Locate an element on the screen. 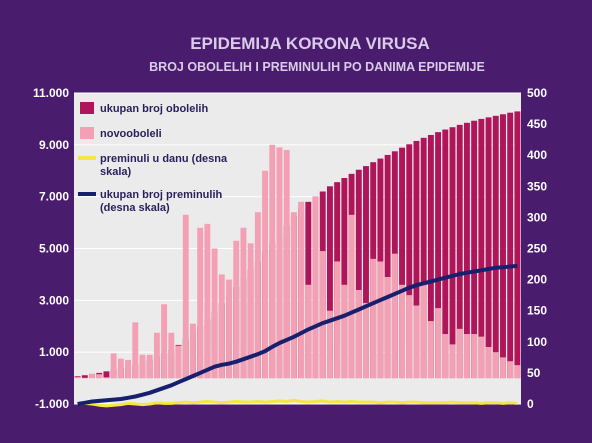 The width and height of the screenshot is (592, 443). right-tick-label: 250 is located at coordinates (537, 249).